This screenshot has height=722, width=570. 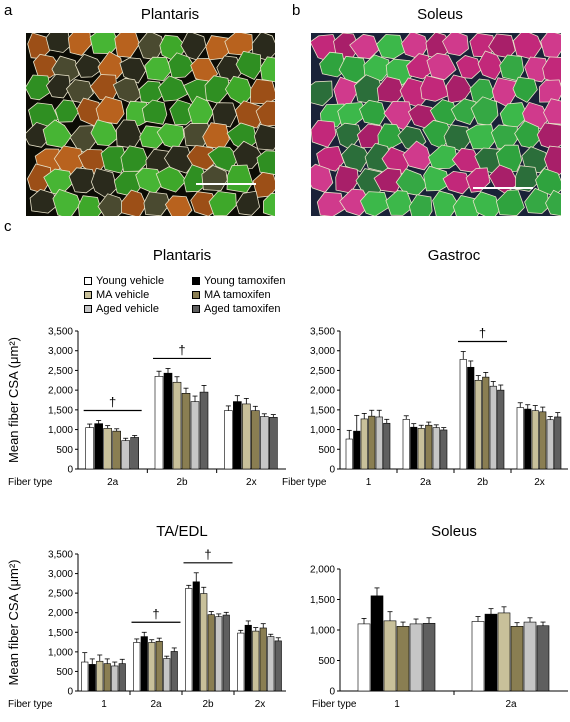 What do you see at coordinates (60, 613) in the screenshot?
I see `y-tick-label: 2,000` at bounding box center [60, 613].